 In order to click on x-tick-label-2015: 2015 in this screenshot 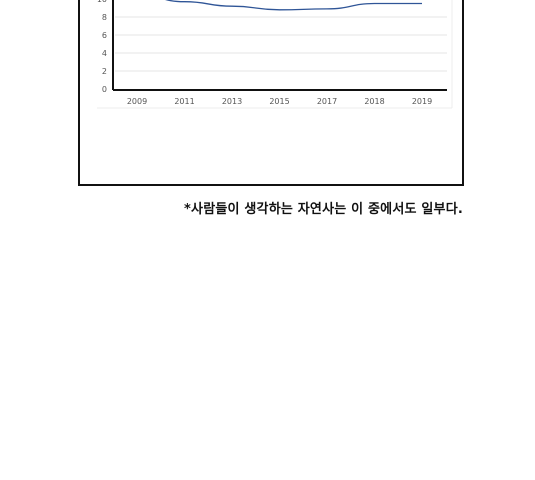, I will do `click(279, 101)`.